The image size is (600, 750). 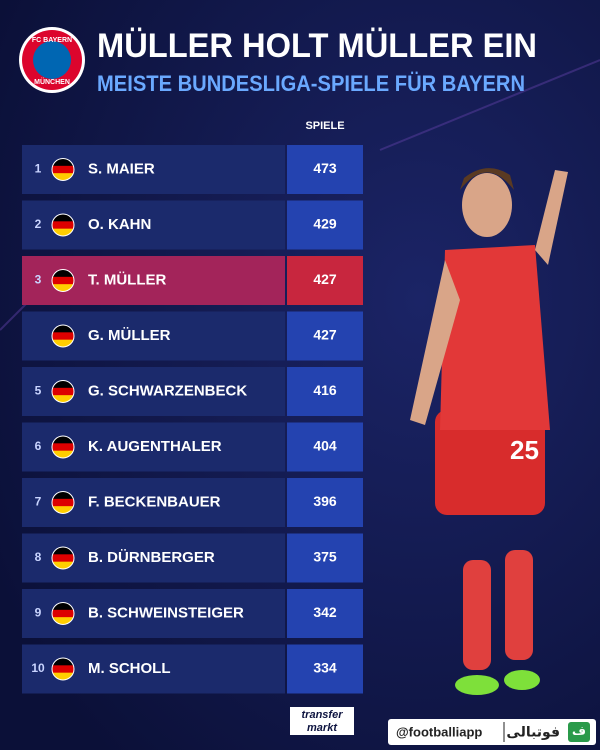 I want to click on rank: 7, so click(x=38, y=502).